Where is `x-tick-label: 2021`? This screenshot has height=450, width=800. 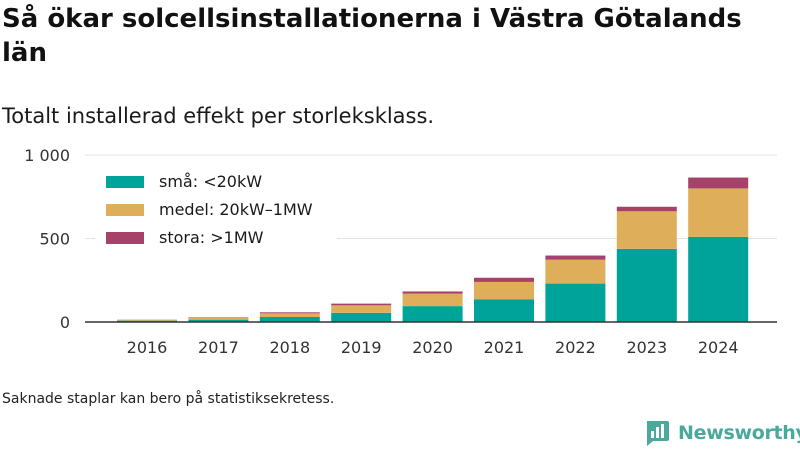
x-tick-label: 2021 is located at coordinates (504, 347).